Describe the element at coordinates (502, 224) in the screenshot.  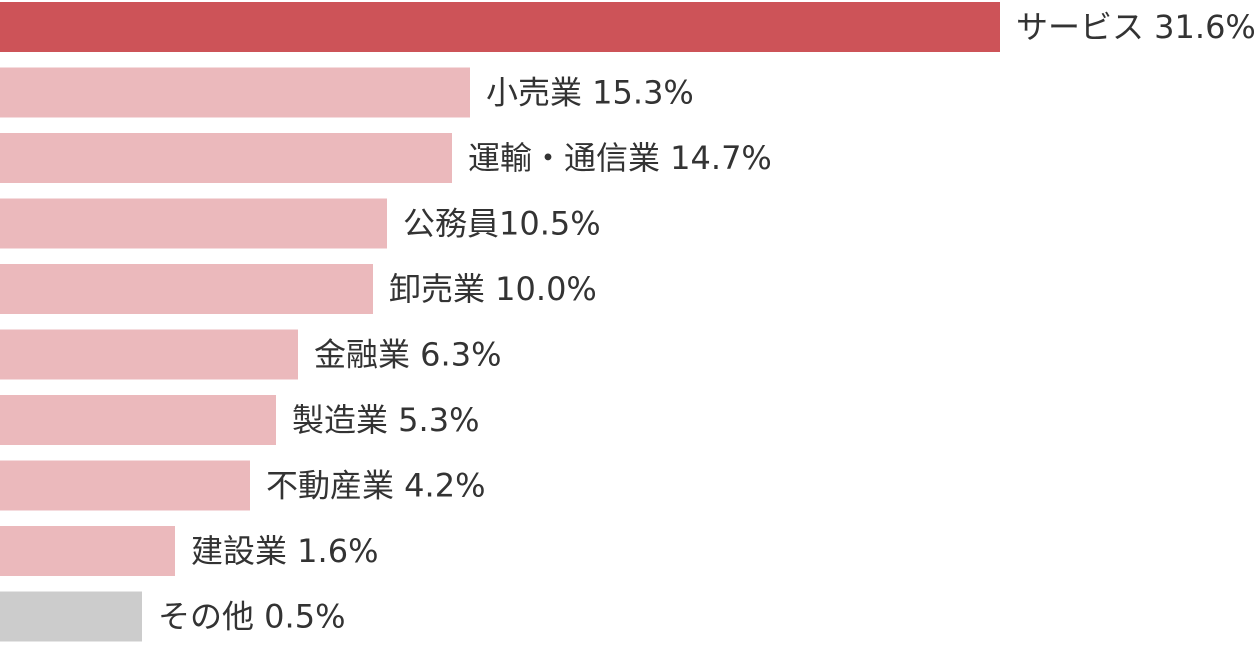
I see `bar-label: 公務員10.5%` at that location.